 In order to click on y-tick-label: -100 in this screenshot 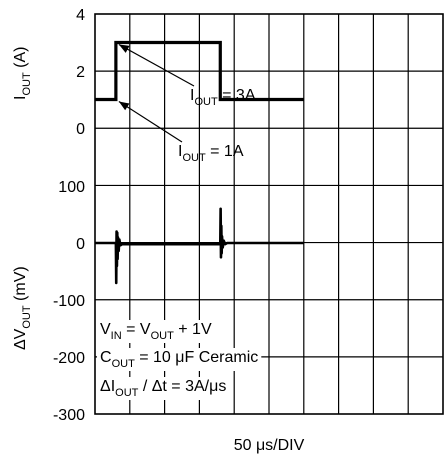, I will do `click(69, 301)`.